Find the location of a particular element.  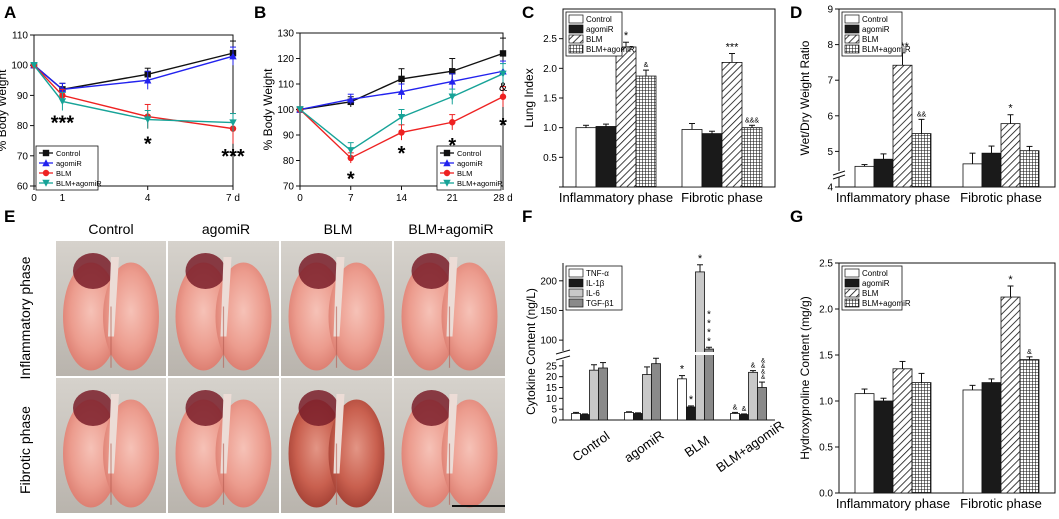

x-tick-label: 1 is located at coordinates (63, 198).